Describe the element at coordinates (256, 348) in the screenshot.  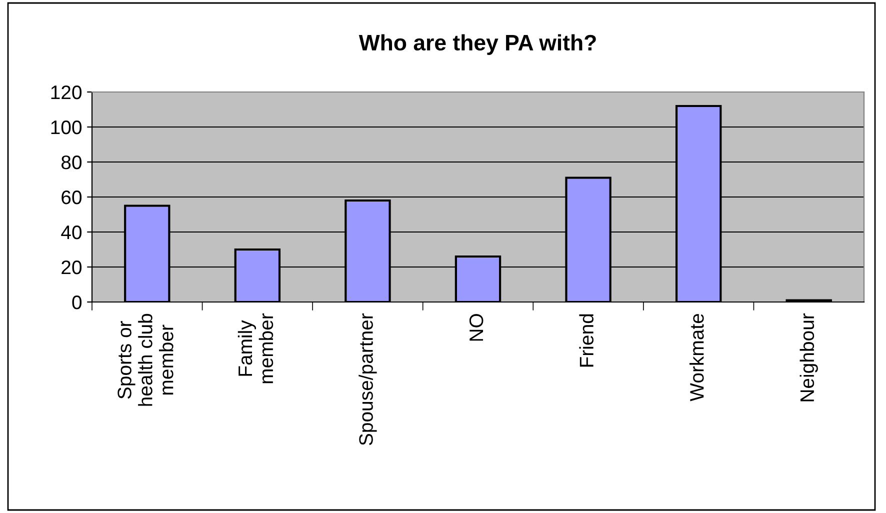
I see `x-tick-label: Family member` at that location.